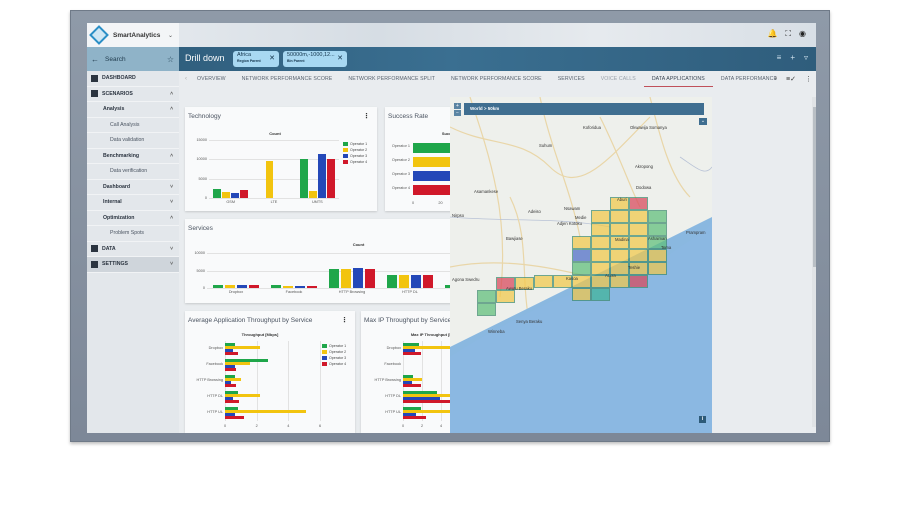 This screenshot has width=900, height=508. I want to click on zoom-out-button: −, so click(457, 113).